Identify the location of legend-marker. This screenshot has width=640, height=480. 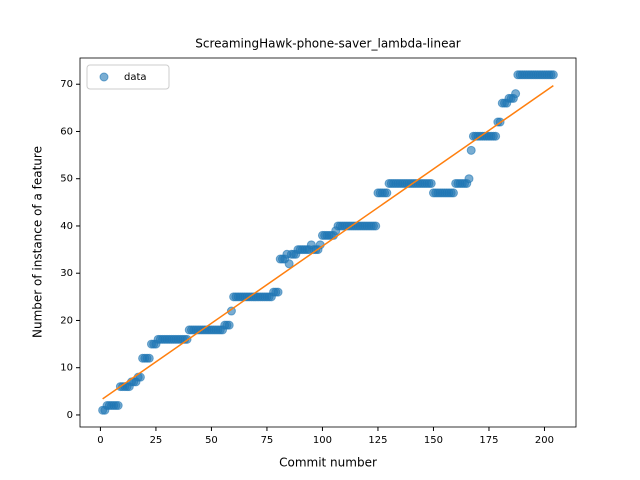
(104, 77).